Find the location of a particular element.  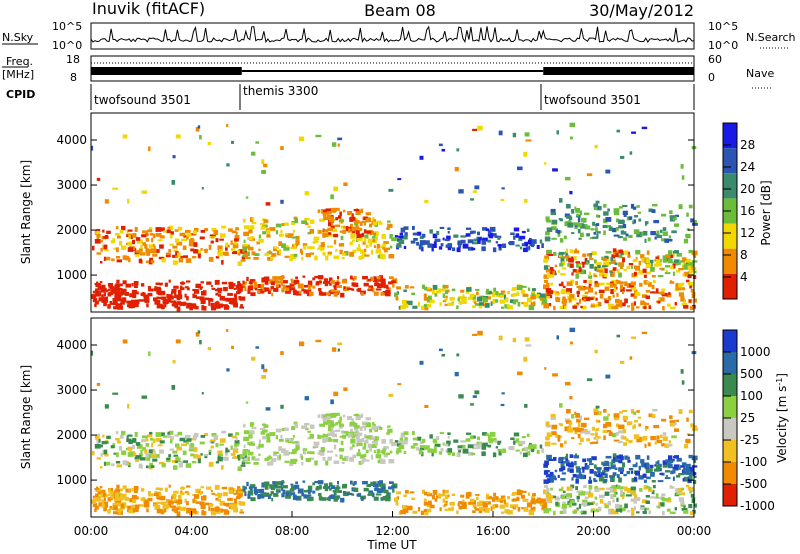

freq-label-line1: Freq. is located at coordinates (19, 61).